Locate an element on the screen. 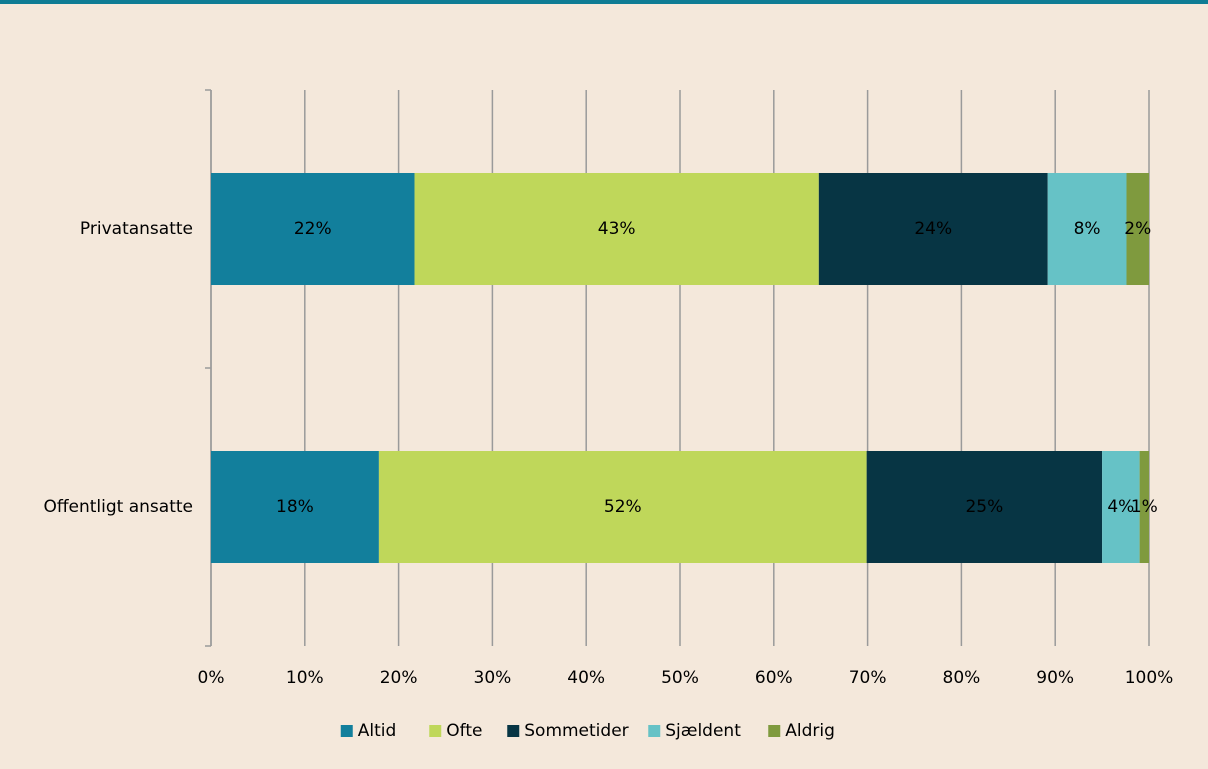  data-label: 8% is located at coordinates (1087, 229).